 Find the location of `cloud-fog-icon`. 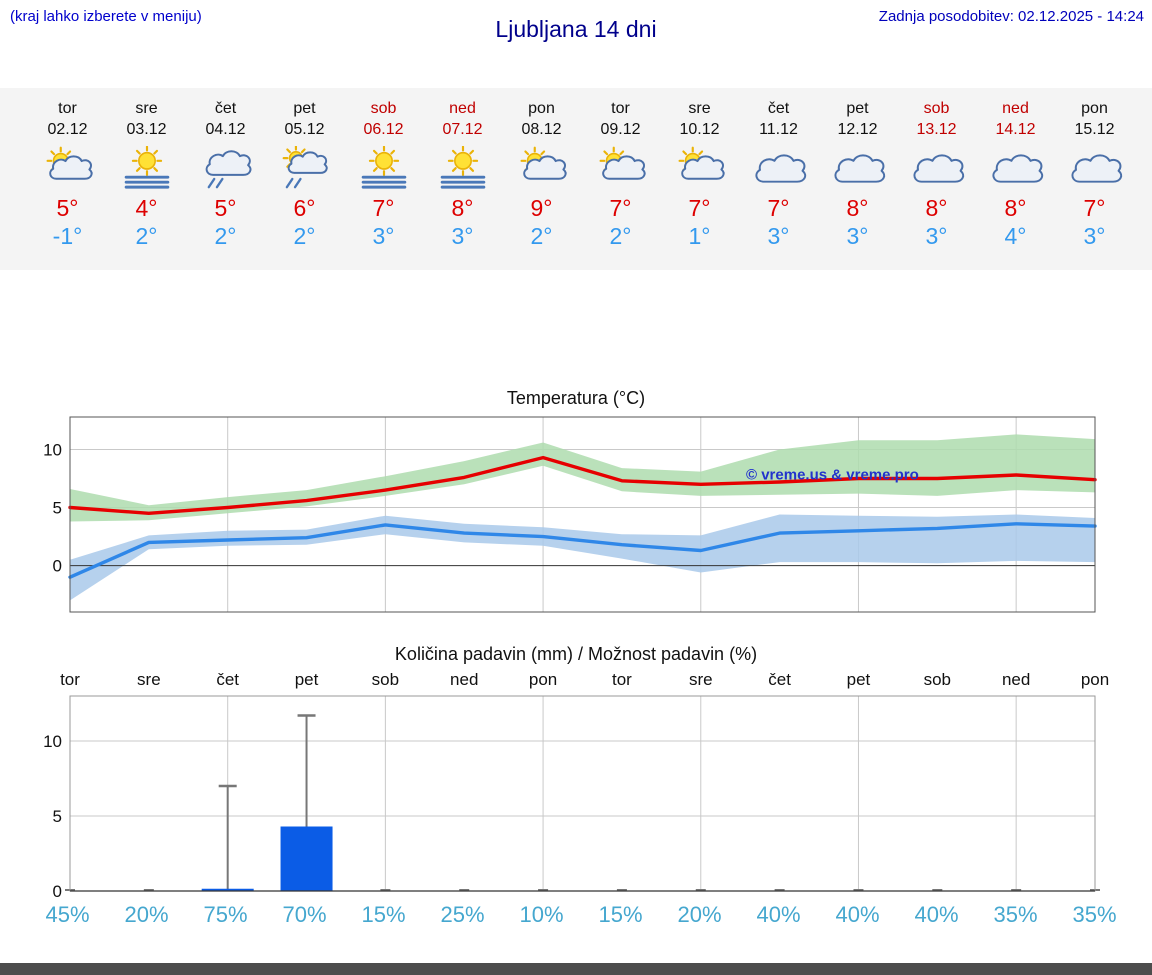

cloud-fog-icon is located at coordinates (228, 169).